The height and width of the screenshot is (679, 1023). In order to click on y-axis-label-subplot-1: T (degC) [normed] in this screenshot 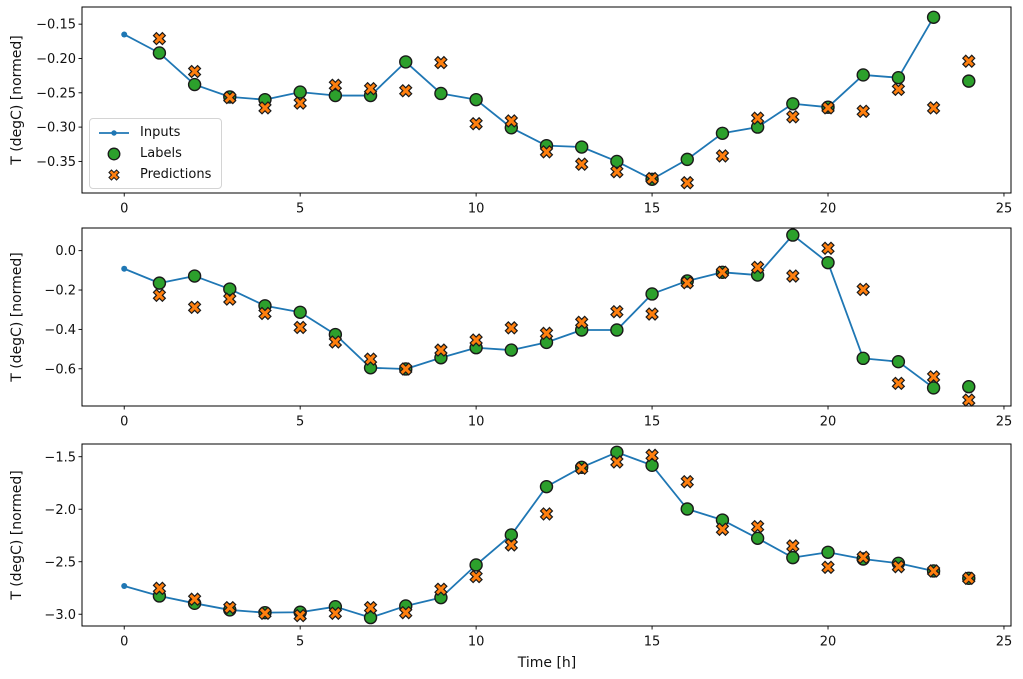, I will do `click(17, 100)`.